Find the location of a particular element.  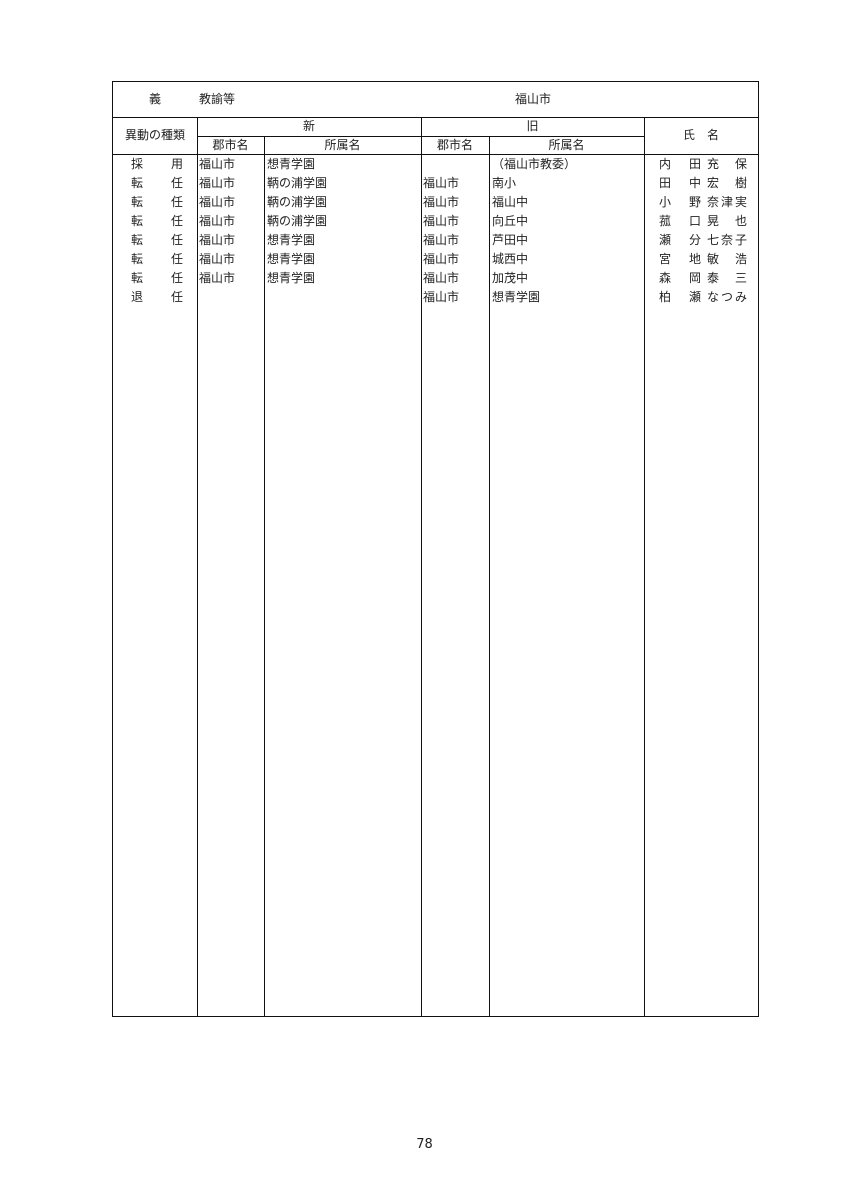

cell-old-affiliation: （福山市教委） is located at coordinates (534, 164).